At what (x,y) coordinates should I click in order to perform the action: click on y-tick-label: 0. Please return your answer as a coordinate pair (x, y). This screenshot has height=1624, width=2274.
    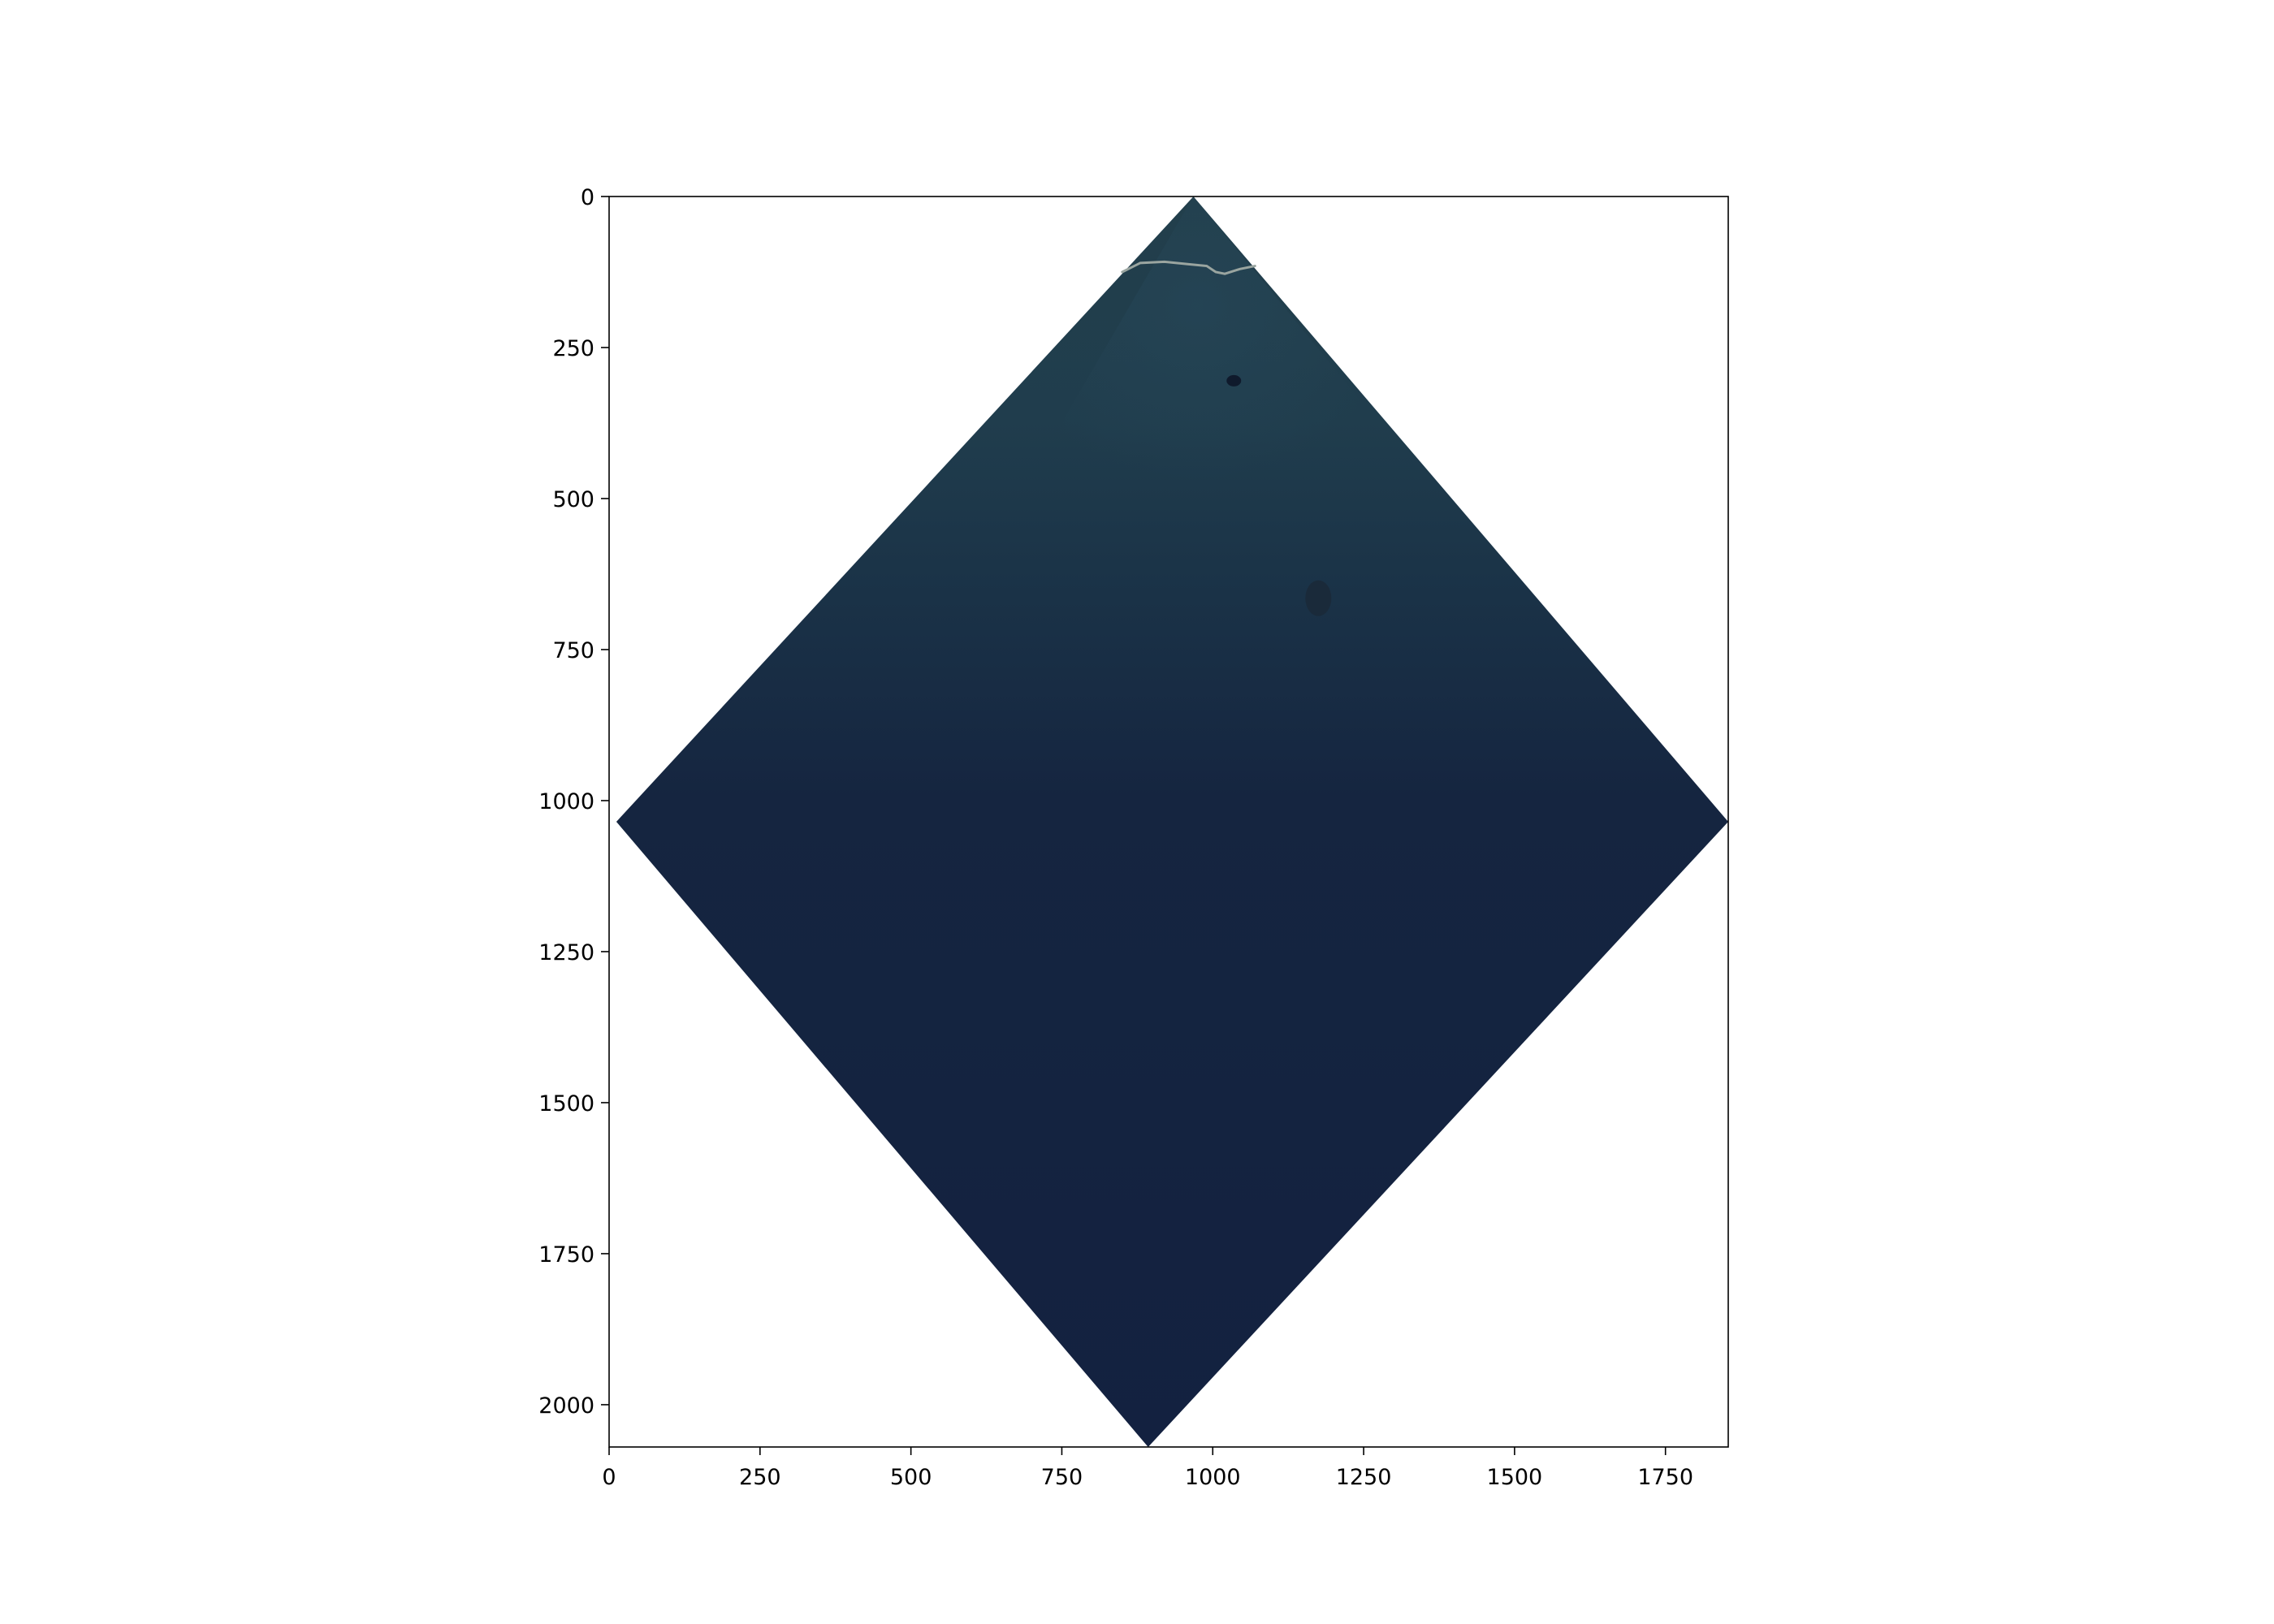
    Looking at the image, I should click on (588, 198).